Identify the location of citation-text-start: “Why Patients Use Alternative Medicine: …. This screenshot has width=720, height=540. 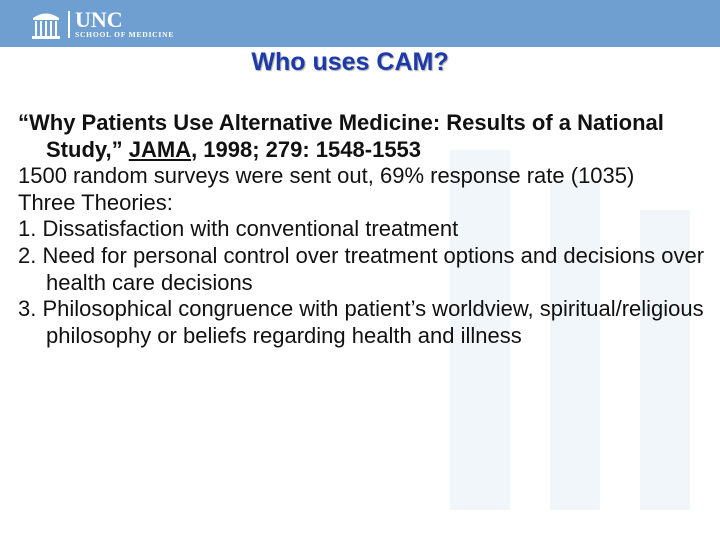
(341, 136).